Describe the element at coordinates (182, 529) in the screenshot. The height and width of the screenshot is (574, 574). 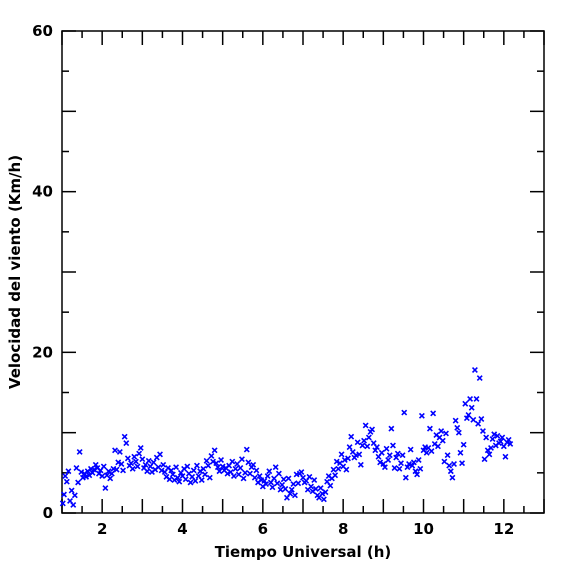
I see `x-tick-label: 4` at that location.